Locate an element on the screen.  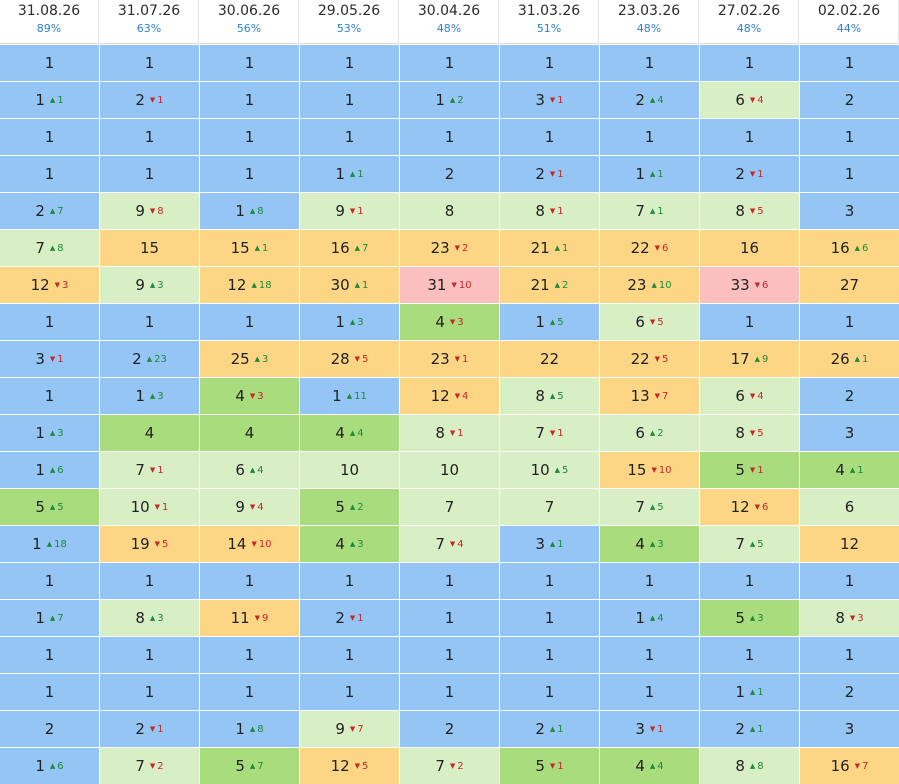
position-cell: 6 ▼ 4 is located at coordinates (749, 100).